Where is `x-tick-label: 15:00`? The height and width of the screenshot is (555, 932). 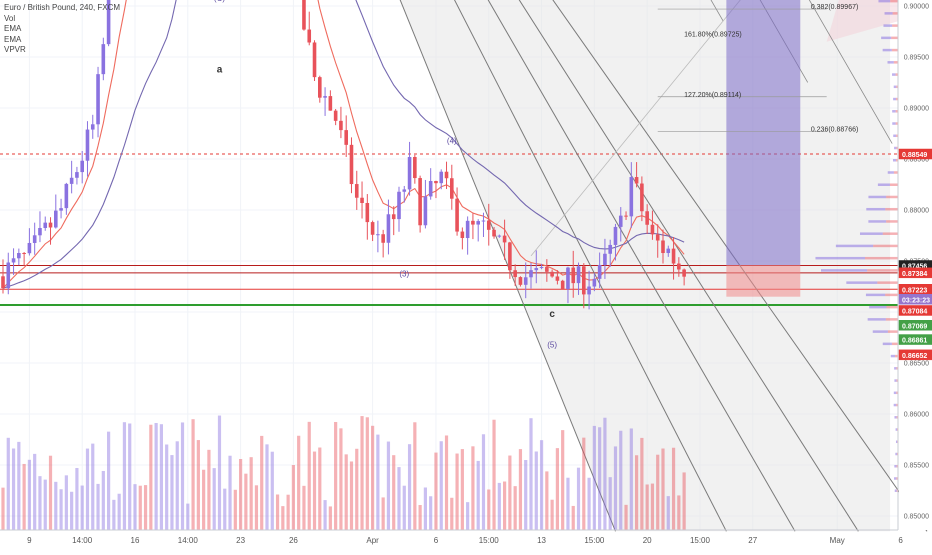 x-tick-label: 15:00 is located at coordinates (594, 540).